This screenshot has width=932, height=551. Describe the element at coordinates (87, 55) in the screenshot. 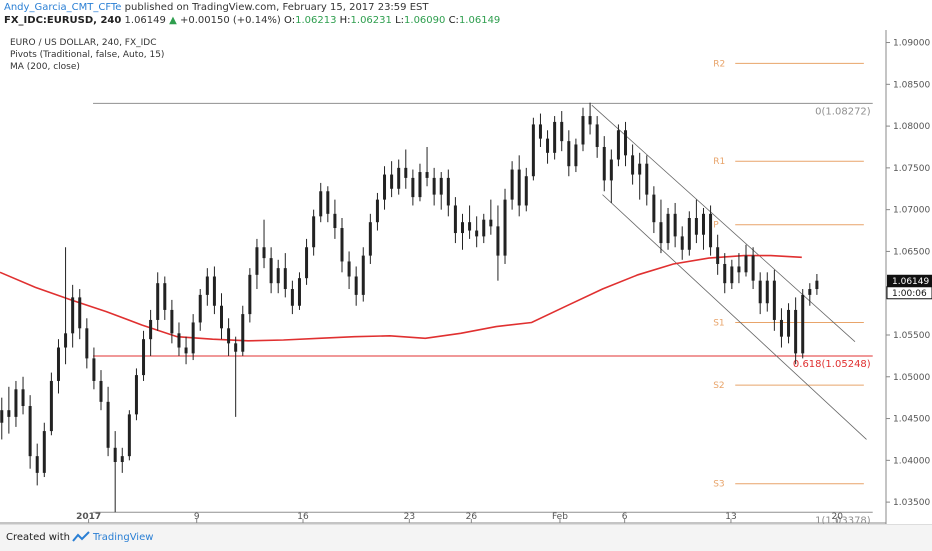

I see `legend-pivots: Pivots (Traditional, false, Auto, 15)` at that location.